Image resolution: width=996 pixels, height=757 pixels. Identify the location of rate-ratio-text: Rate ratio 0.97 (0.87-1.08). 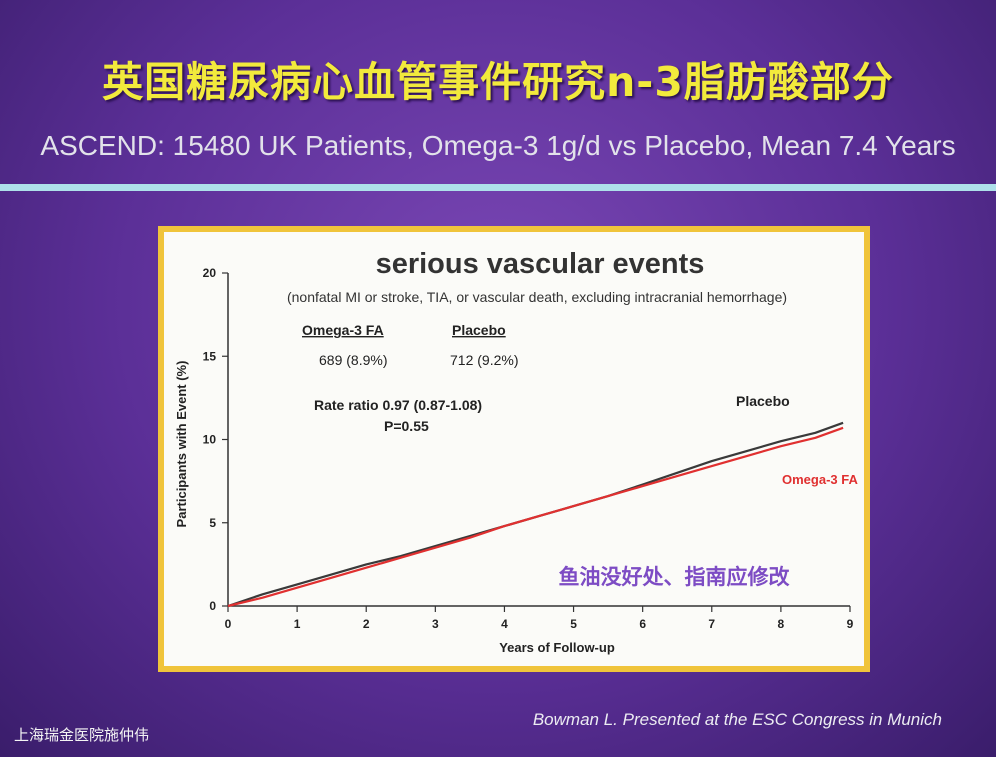
(398, 405).